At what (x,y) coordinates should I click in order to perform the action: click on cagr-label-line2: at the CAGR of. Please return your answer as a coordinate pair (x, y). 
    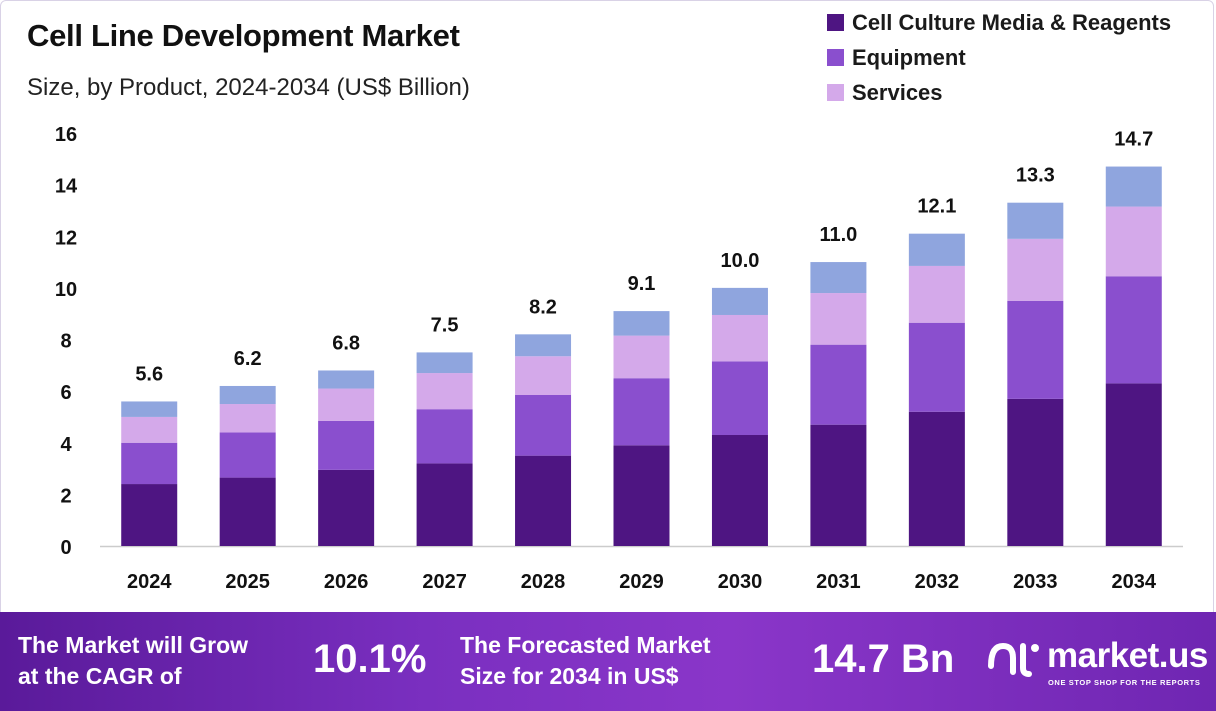
    Looking at the image, I should click on (100, 676).